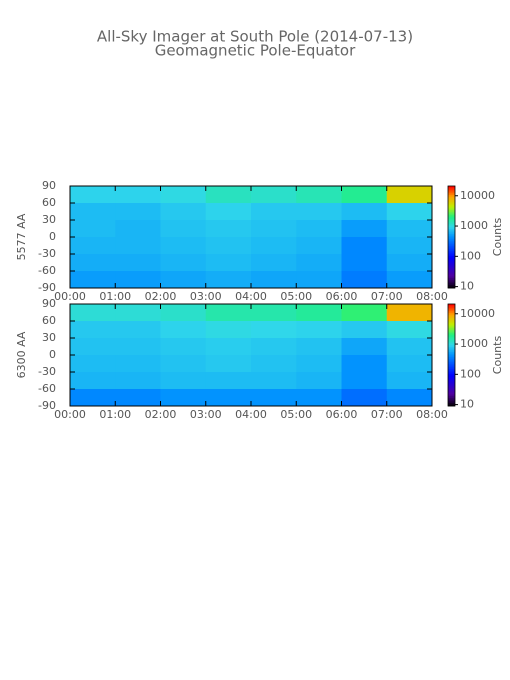  Describe the element at coordinates (49, 303) in the screenshot. I see `y-tick-label: 90` at that location.